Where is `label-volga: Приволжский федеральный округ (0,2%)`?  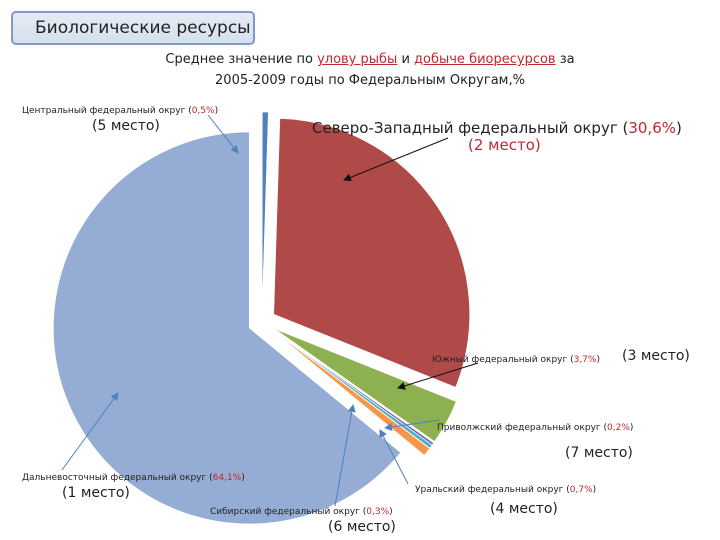 label-volga: Приволжский федеральный округ (0,2%) is located at coordinates (535, 428).